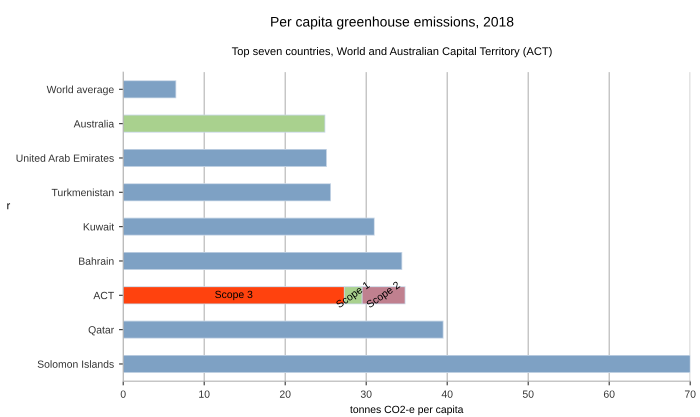  What do you see at coordinates (366, 394) in the screenshot?
I see `x-tick-label: 30` at bounding box center [366, 394].